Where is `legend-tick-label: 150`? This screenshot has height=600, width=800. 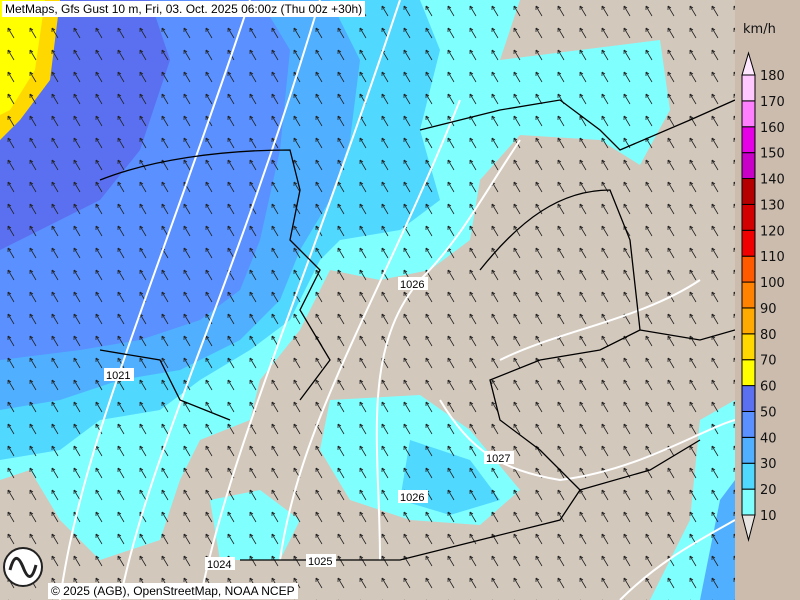
legend-tick-label: 150 is located at coordinates (772, 154).